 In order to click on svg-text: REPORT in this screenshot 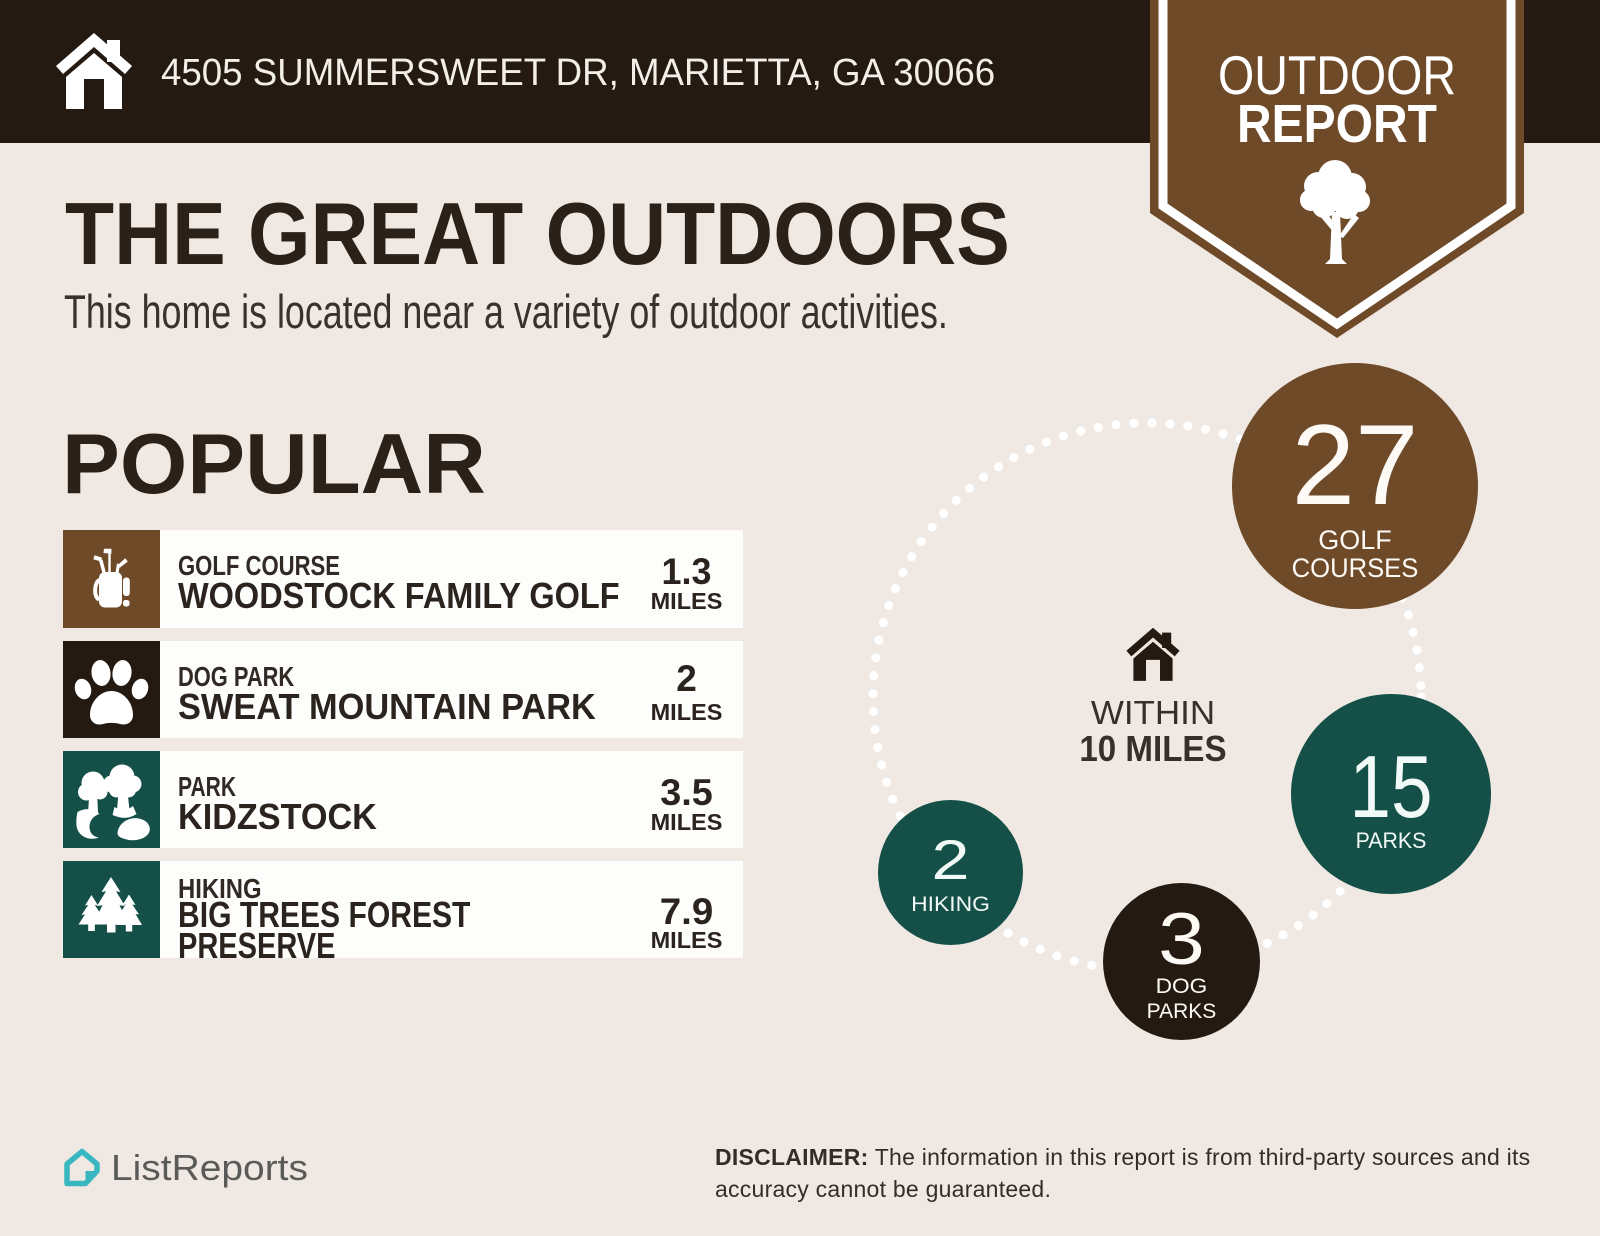, I will do `click(1337, 124)`.